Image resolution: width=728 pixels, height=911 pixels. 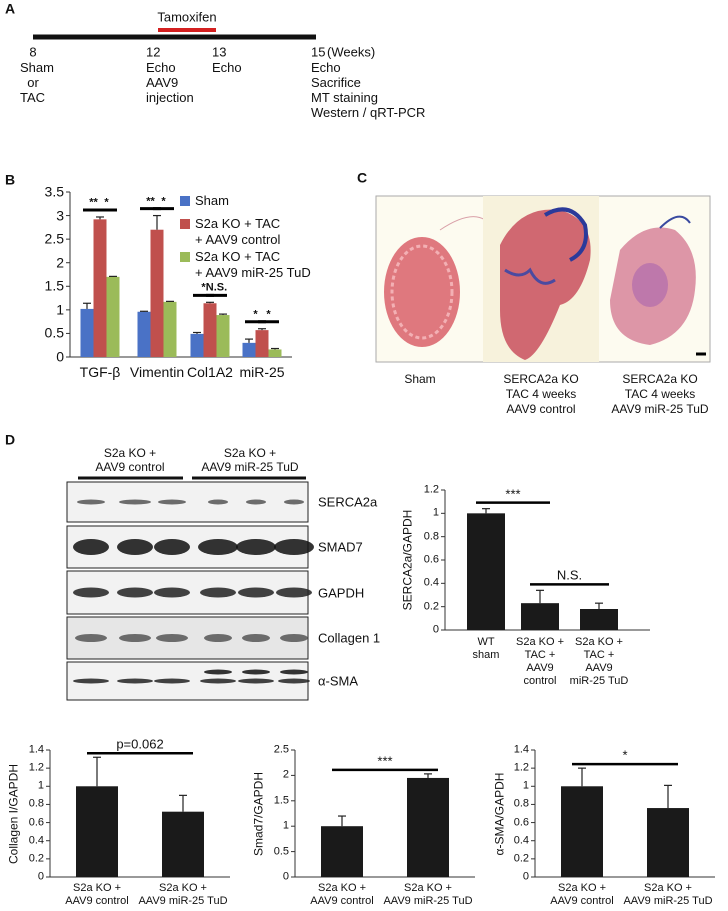 What do you see at coordinates (187, 17) in the screenshot?
I see `treatment-label: Tamoxifen` at bounding box center [187, 17].